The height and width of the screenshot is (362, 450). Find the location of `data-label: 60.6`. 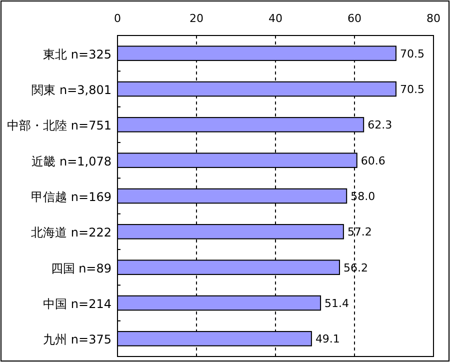

data-label: 60.6 is located at coordinates (373, 161).